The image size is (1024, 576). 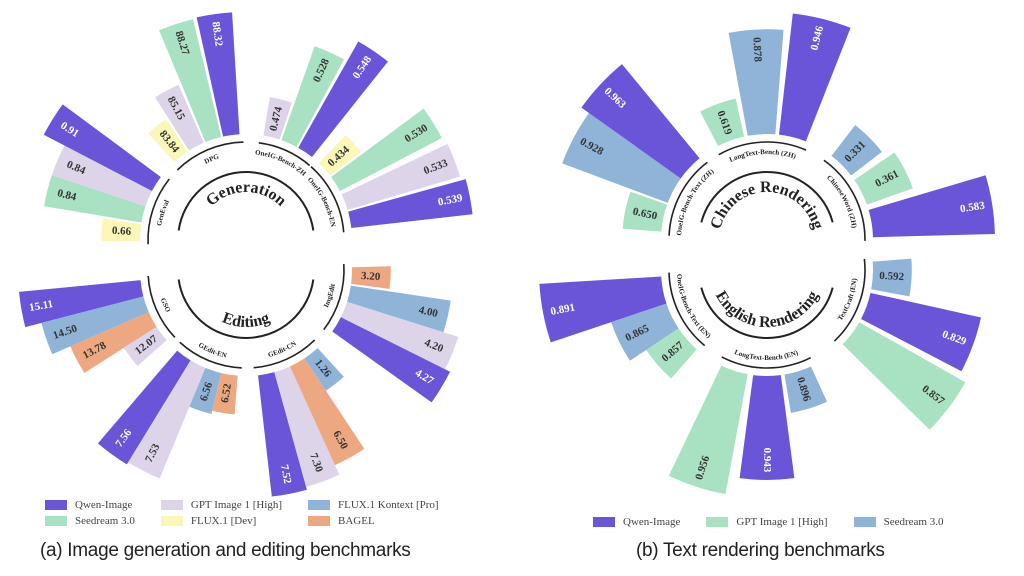 I want to click on legend-item: BAGEL, so click(x=373, y=521).